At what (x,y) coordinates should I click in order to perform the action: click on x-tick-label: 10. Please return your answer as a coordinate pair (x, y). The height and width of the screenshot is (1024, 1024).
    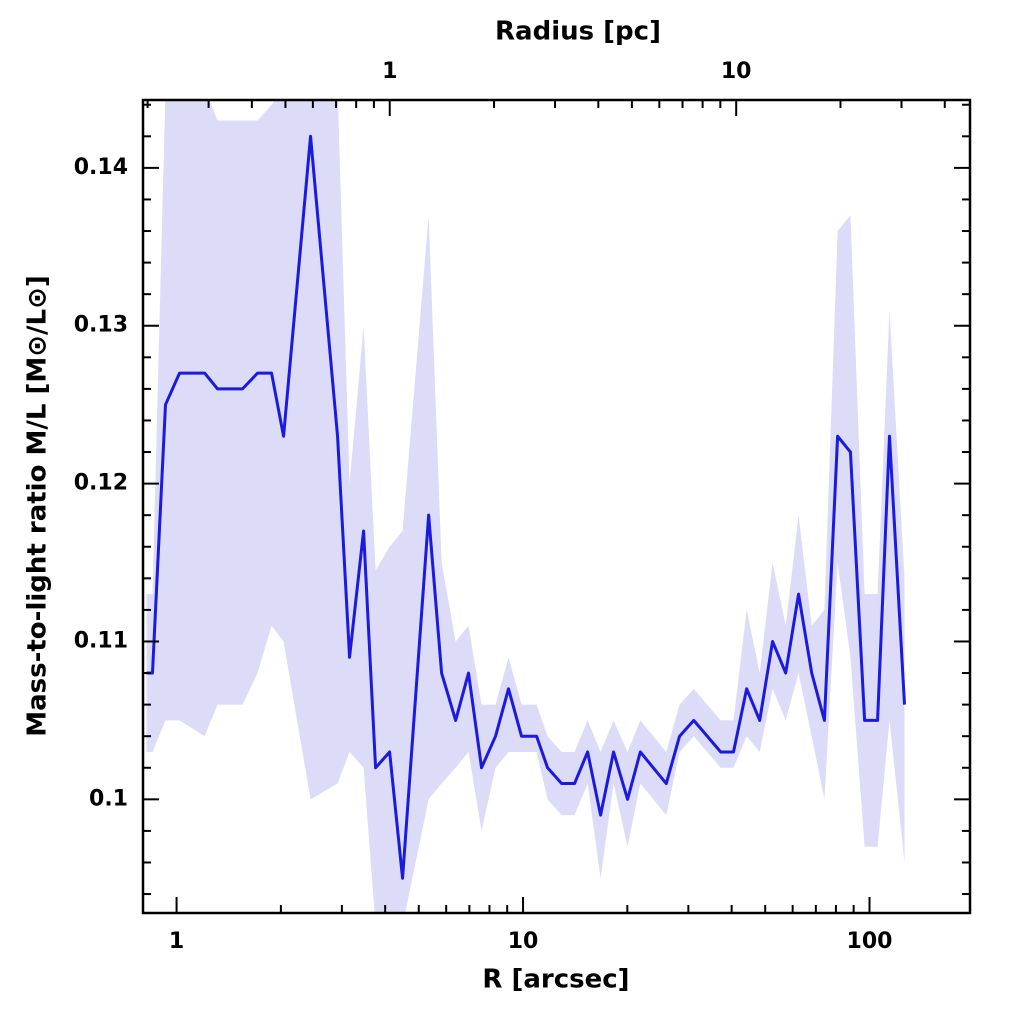
    Looking at the image, I should click on (523, 941).